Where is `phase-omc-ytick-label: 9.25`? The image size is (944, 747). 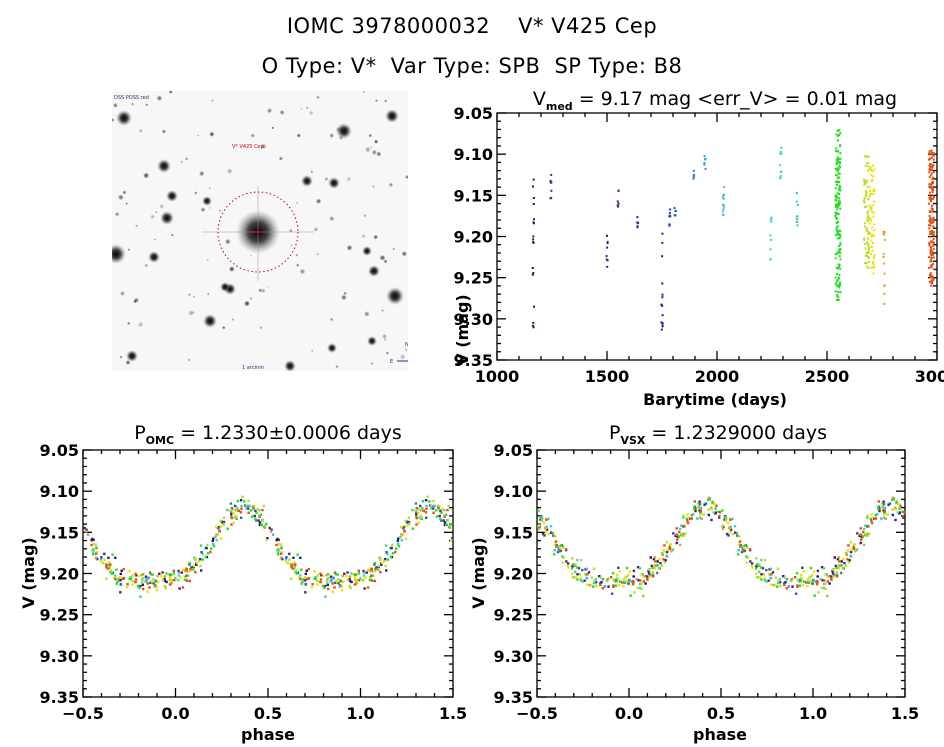
phase-omc-ytick-label: 9.25 is located at coordinates (59, 615).